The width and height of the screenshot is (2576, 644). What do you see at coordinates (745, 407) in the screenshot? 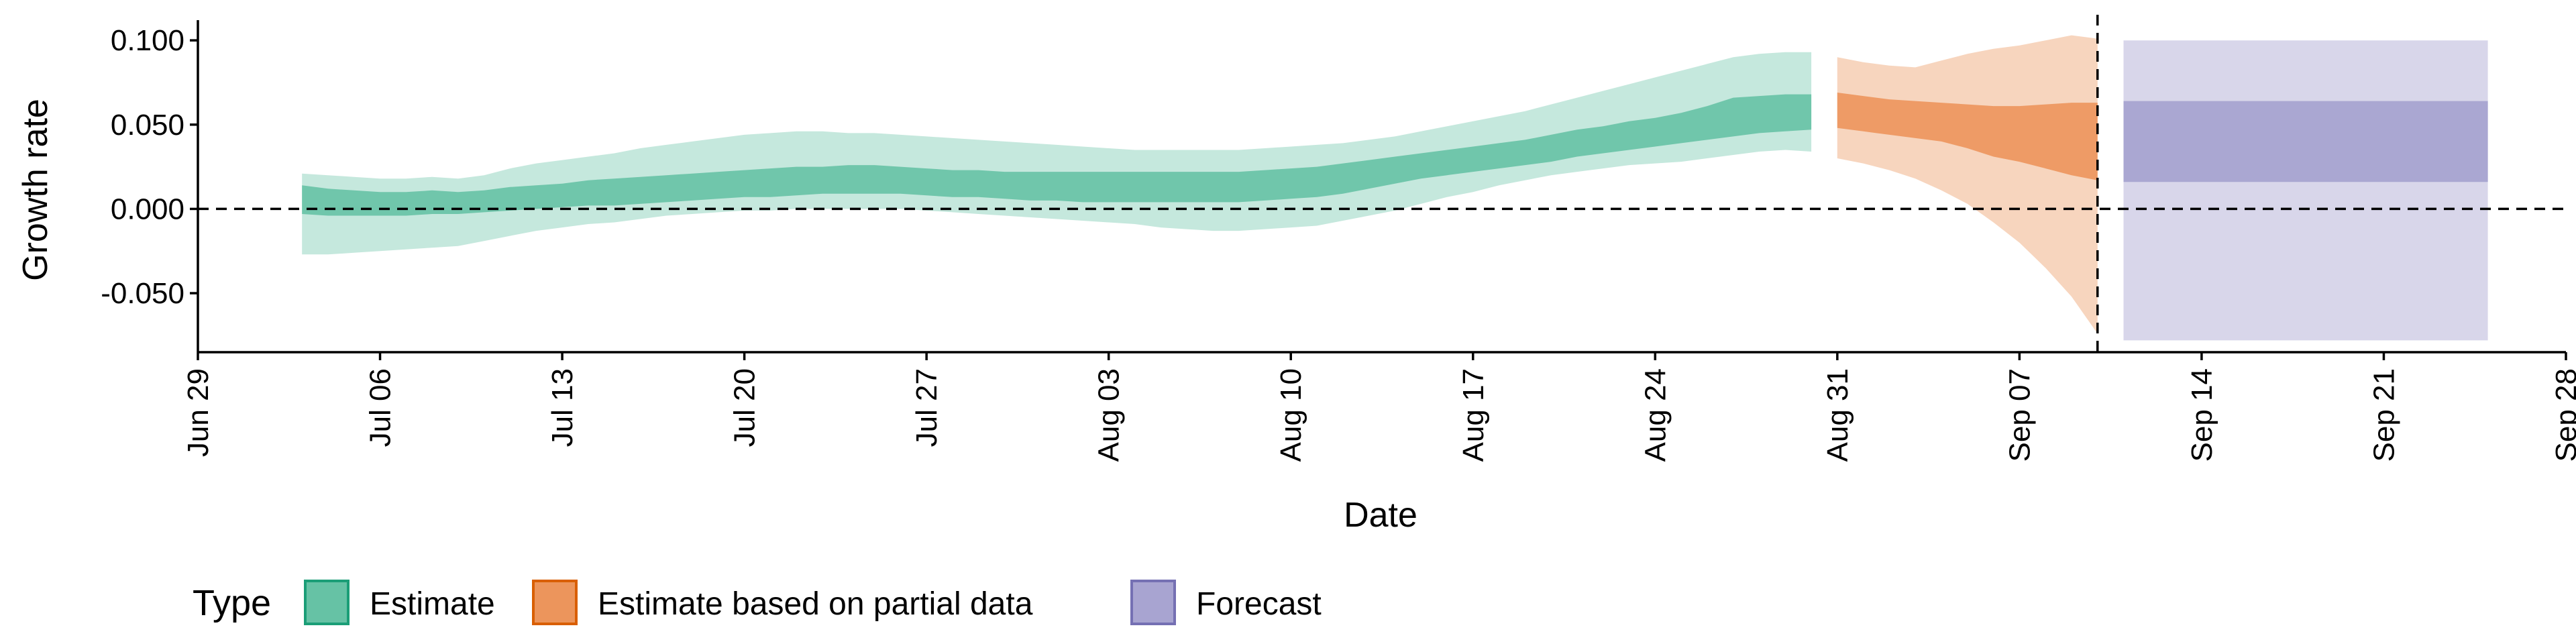
I see `x-tick-label: Jul 20` at bounding box center [745, 407].